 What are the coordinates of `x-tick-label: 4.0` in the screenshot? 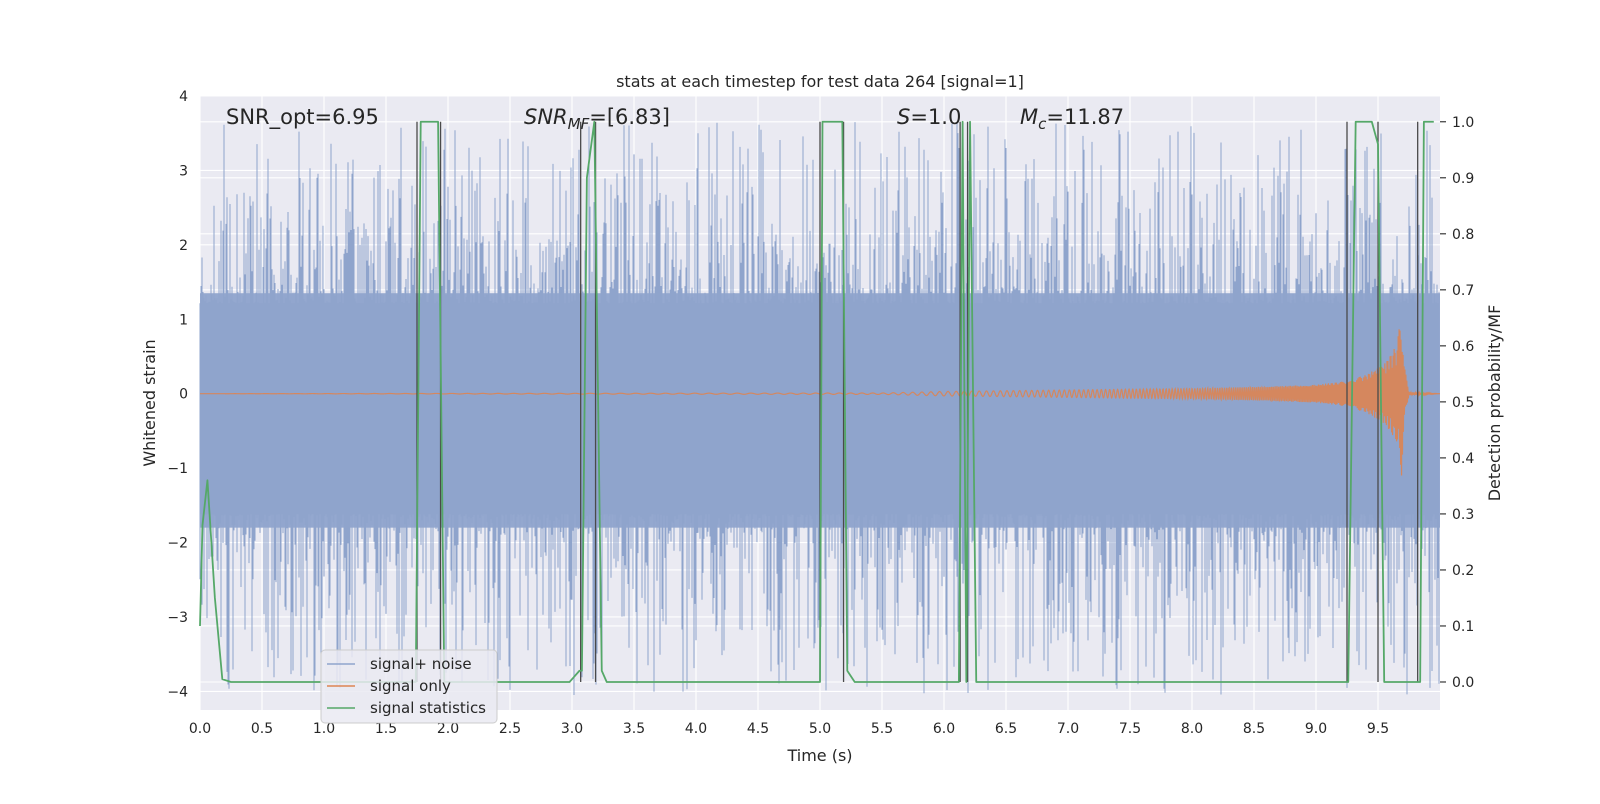 It's located at (696, 729).